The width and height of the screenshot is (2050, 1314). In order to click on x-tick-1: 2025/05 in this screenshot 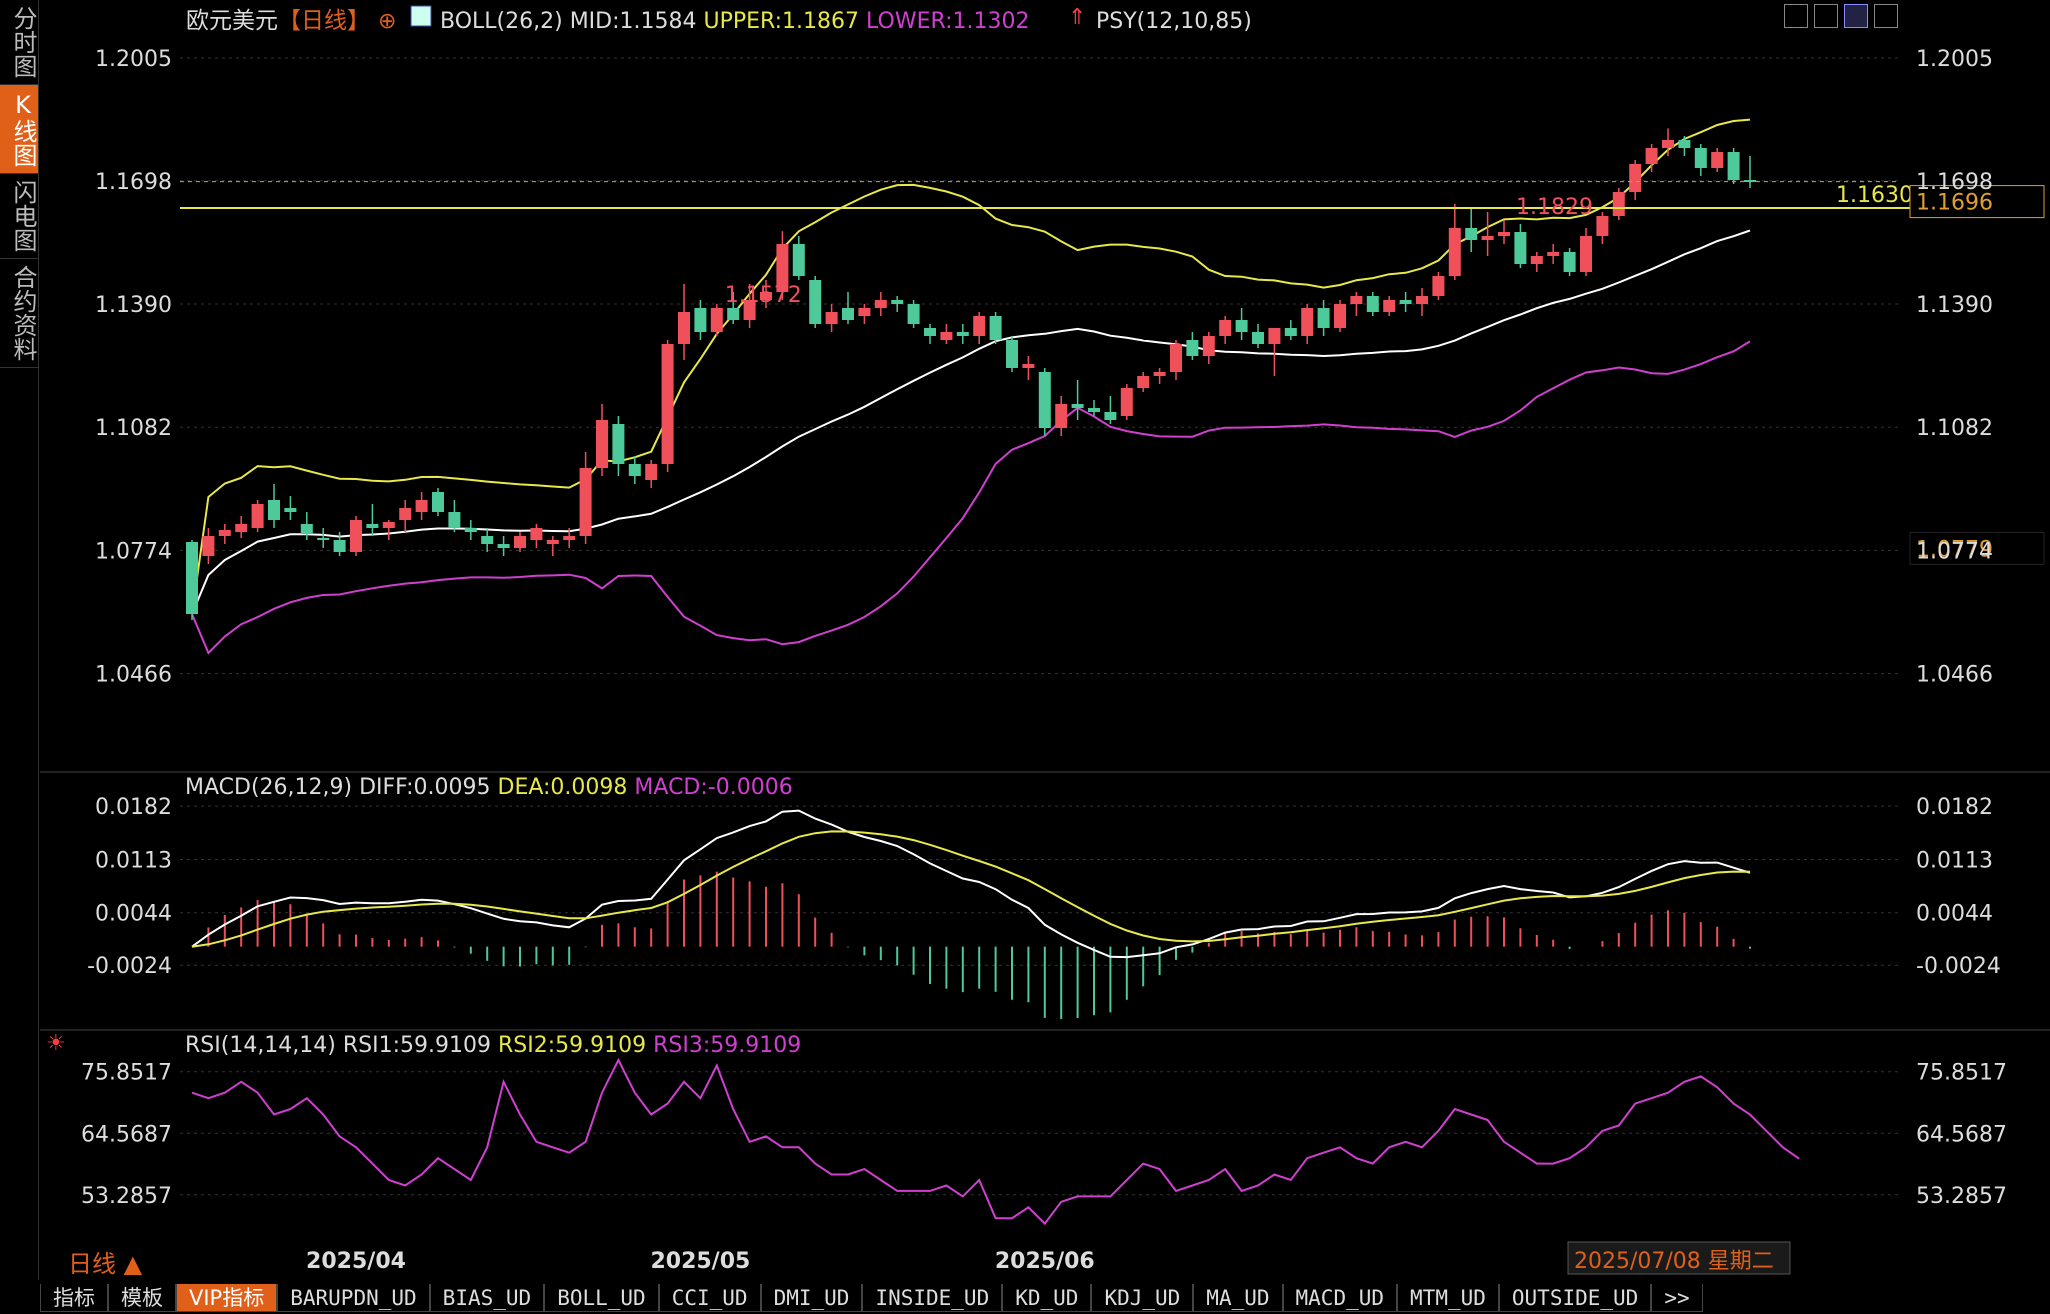, I will do `click(700, 1261)`.